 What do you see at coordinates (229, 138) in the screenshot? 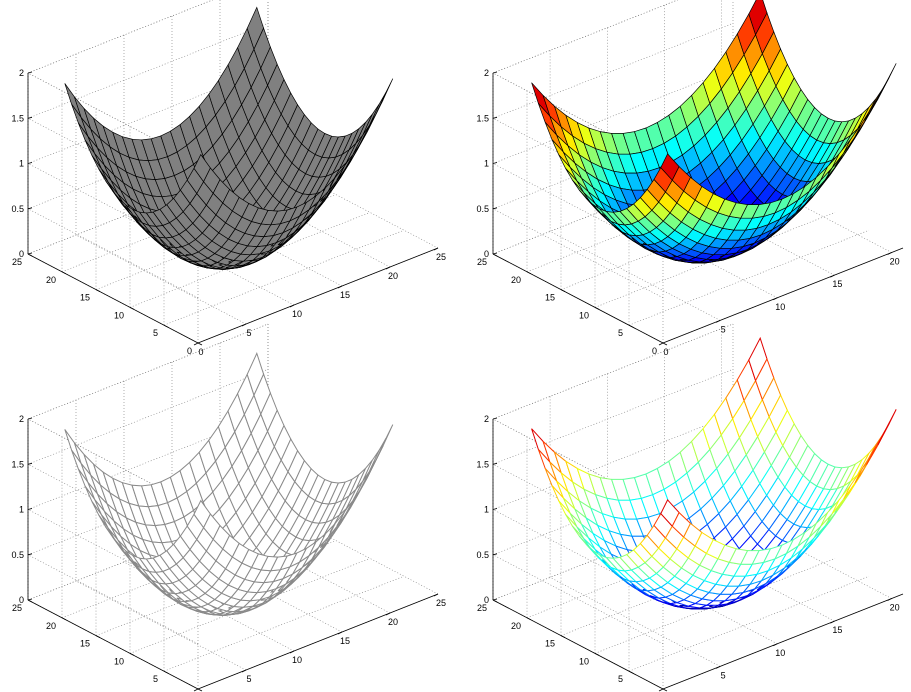
I see `shaded-surface` at bounding box center [229, 138].